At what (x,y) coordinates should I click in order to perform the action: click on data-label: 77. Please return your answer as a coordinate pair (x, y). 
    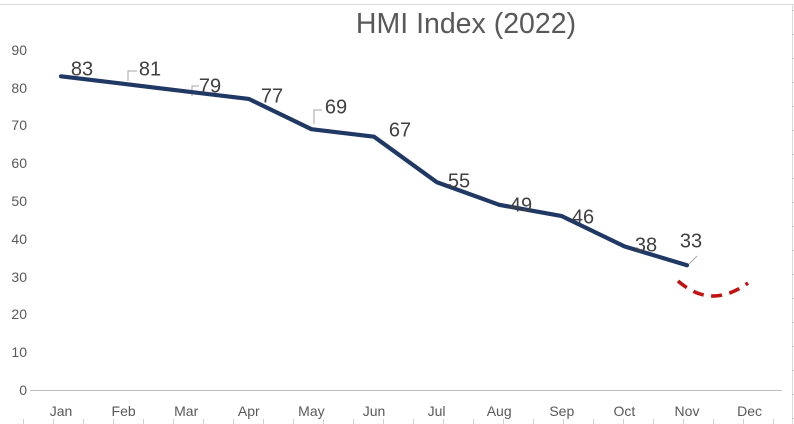
    Looking at the image, I should click on (272, 96).